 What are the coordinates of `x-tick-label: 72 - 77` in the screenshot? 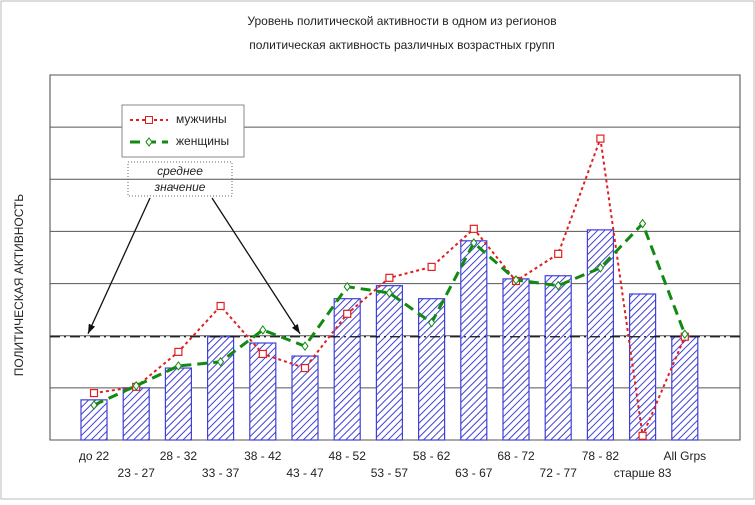 It's located at (559, 473).